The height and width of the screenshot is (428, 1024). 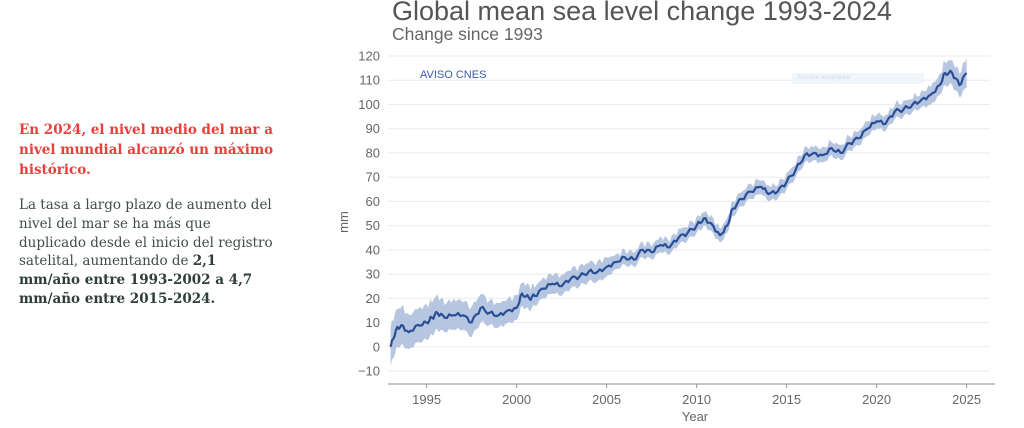 What do you see at coordinates (858, 78) in the screenshot?
I see `snipping-overlay: Recorte rectangular` at bounding box center [858, 78].